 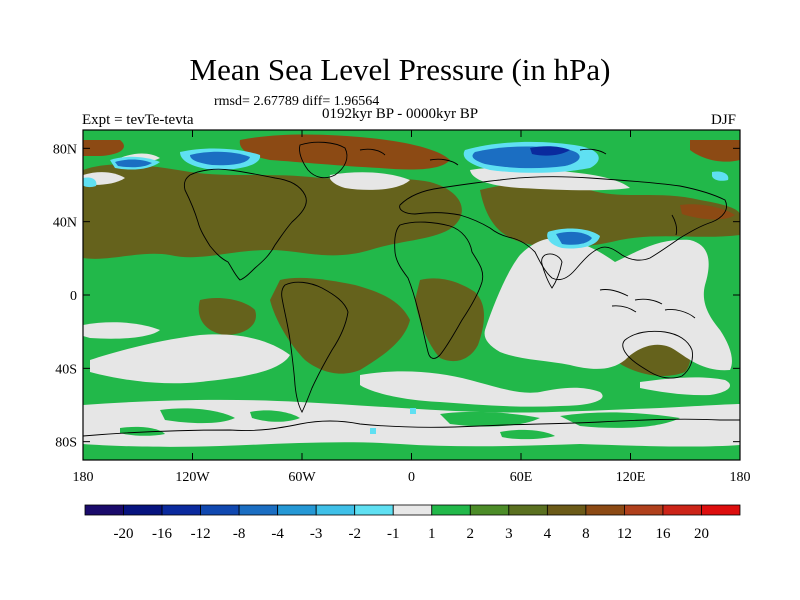 I want to click on colorbar-label: -12, so click(x=201, y=534).